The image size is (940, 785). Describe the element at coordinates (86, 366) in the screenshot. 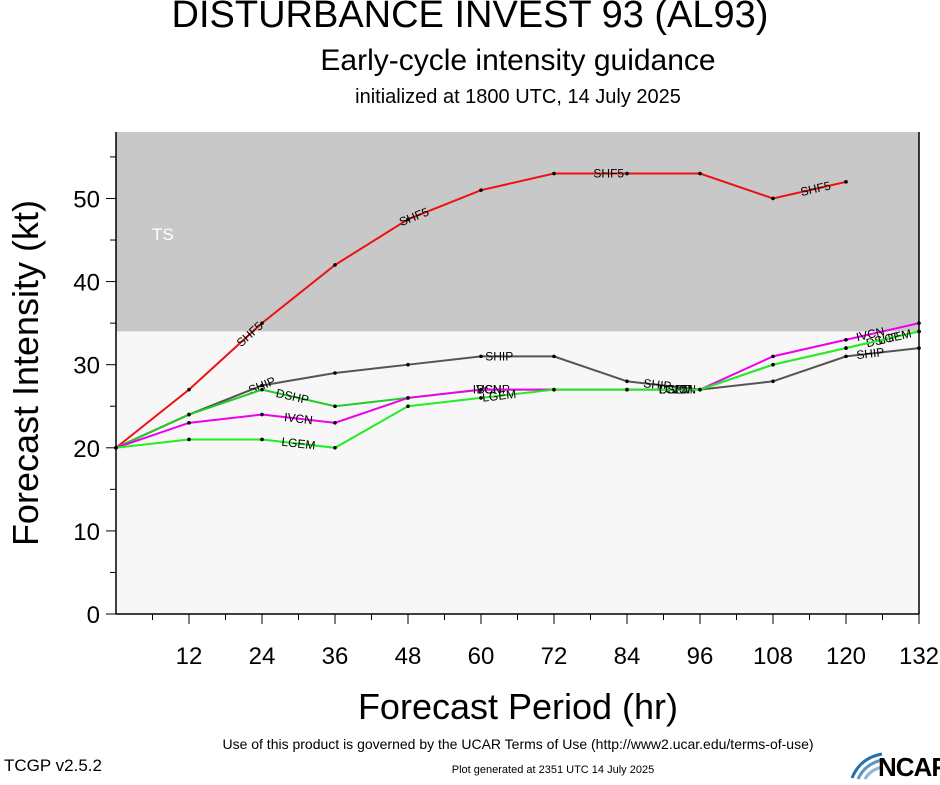

I see `y-tick-label: 30` at that location.